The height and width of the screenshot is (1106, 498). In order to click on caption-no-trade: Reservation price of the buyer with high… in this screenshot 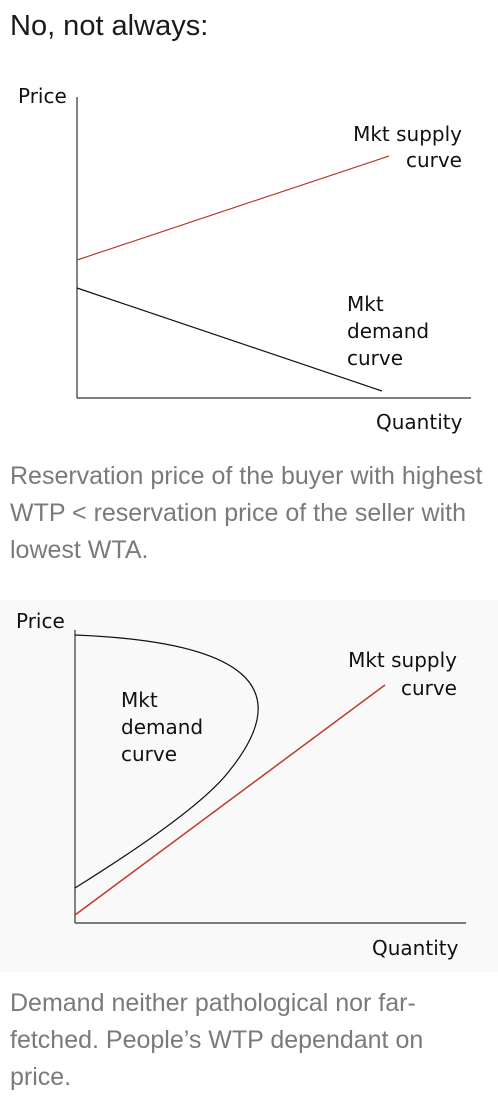, I will do `click(246, 513)`.